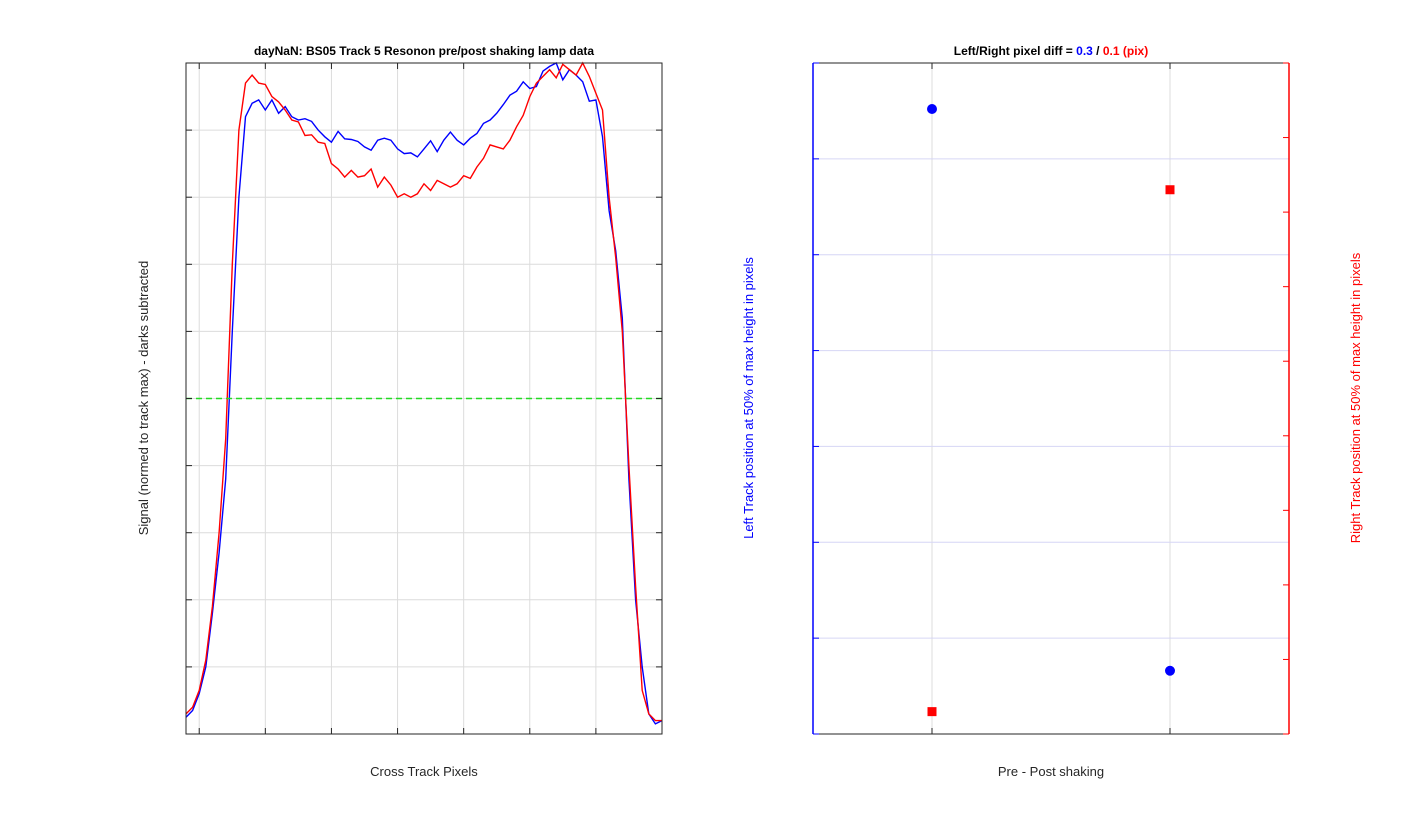 This screenshot has width=1425, height=825. Describe the element at coordinates (1051, 771) in the screenshot. I see `position-x-axis-label: Pre - Post shaking` at that location.